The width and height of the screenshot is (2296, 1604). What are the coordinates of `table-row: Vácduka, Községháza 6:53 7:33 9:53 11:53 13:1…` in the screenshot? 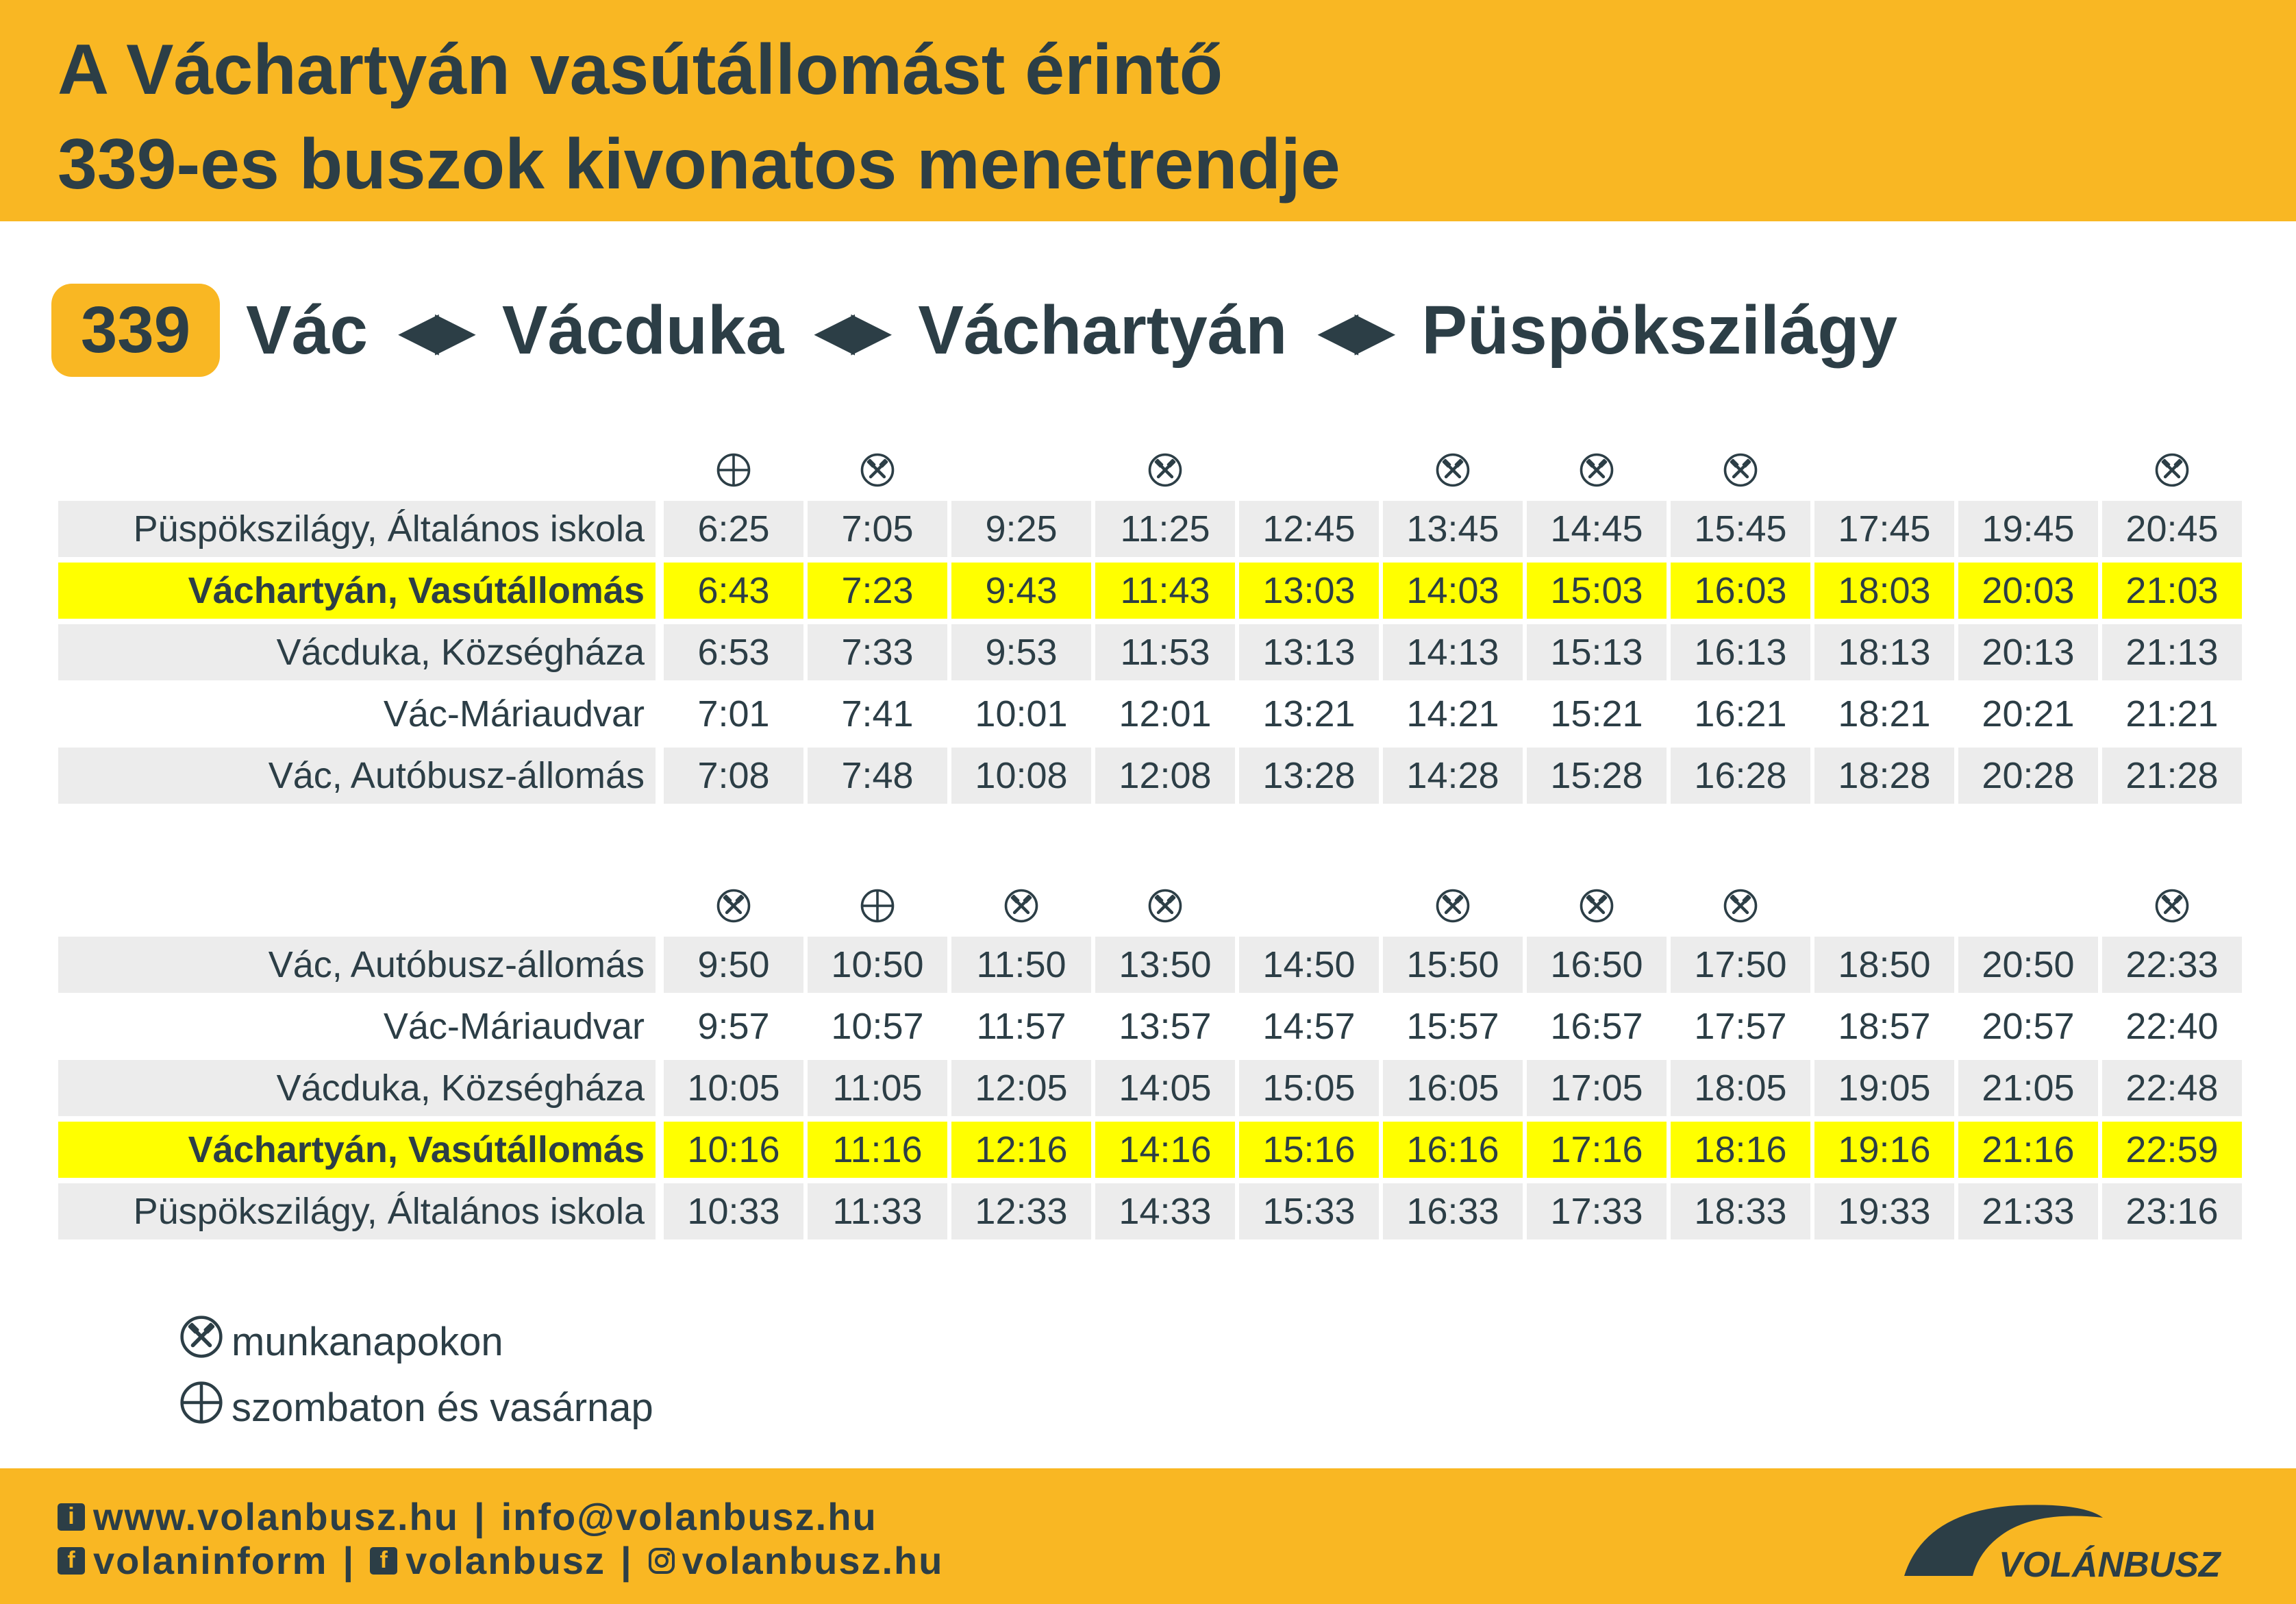 It's located at (1148, 655).